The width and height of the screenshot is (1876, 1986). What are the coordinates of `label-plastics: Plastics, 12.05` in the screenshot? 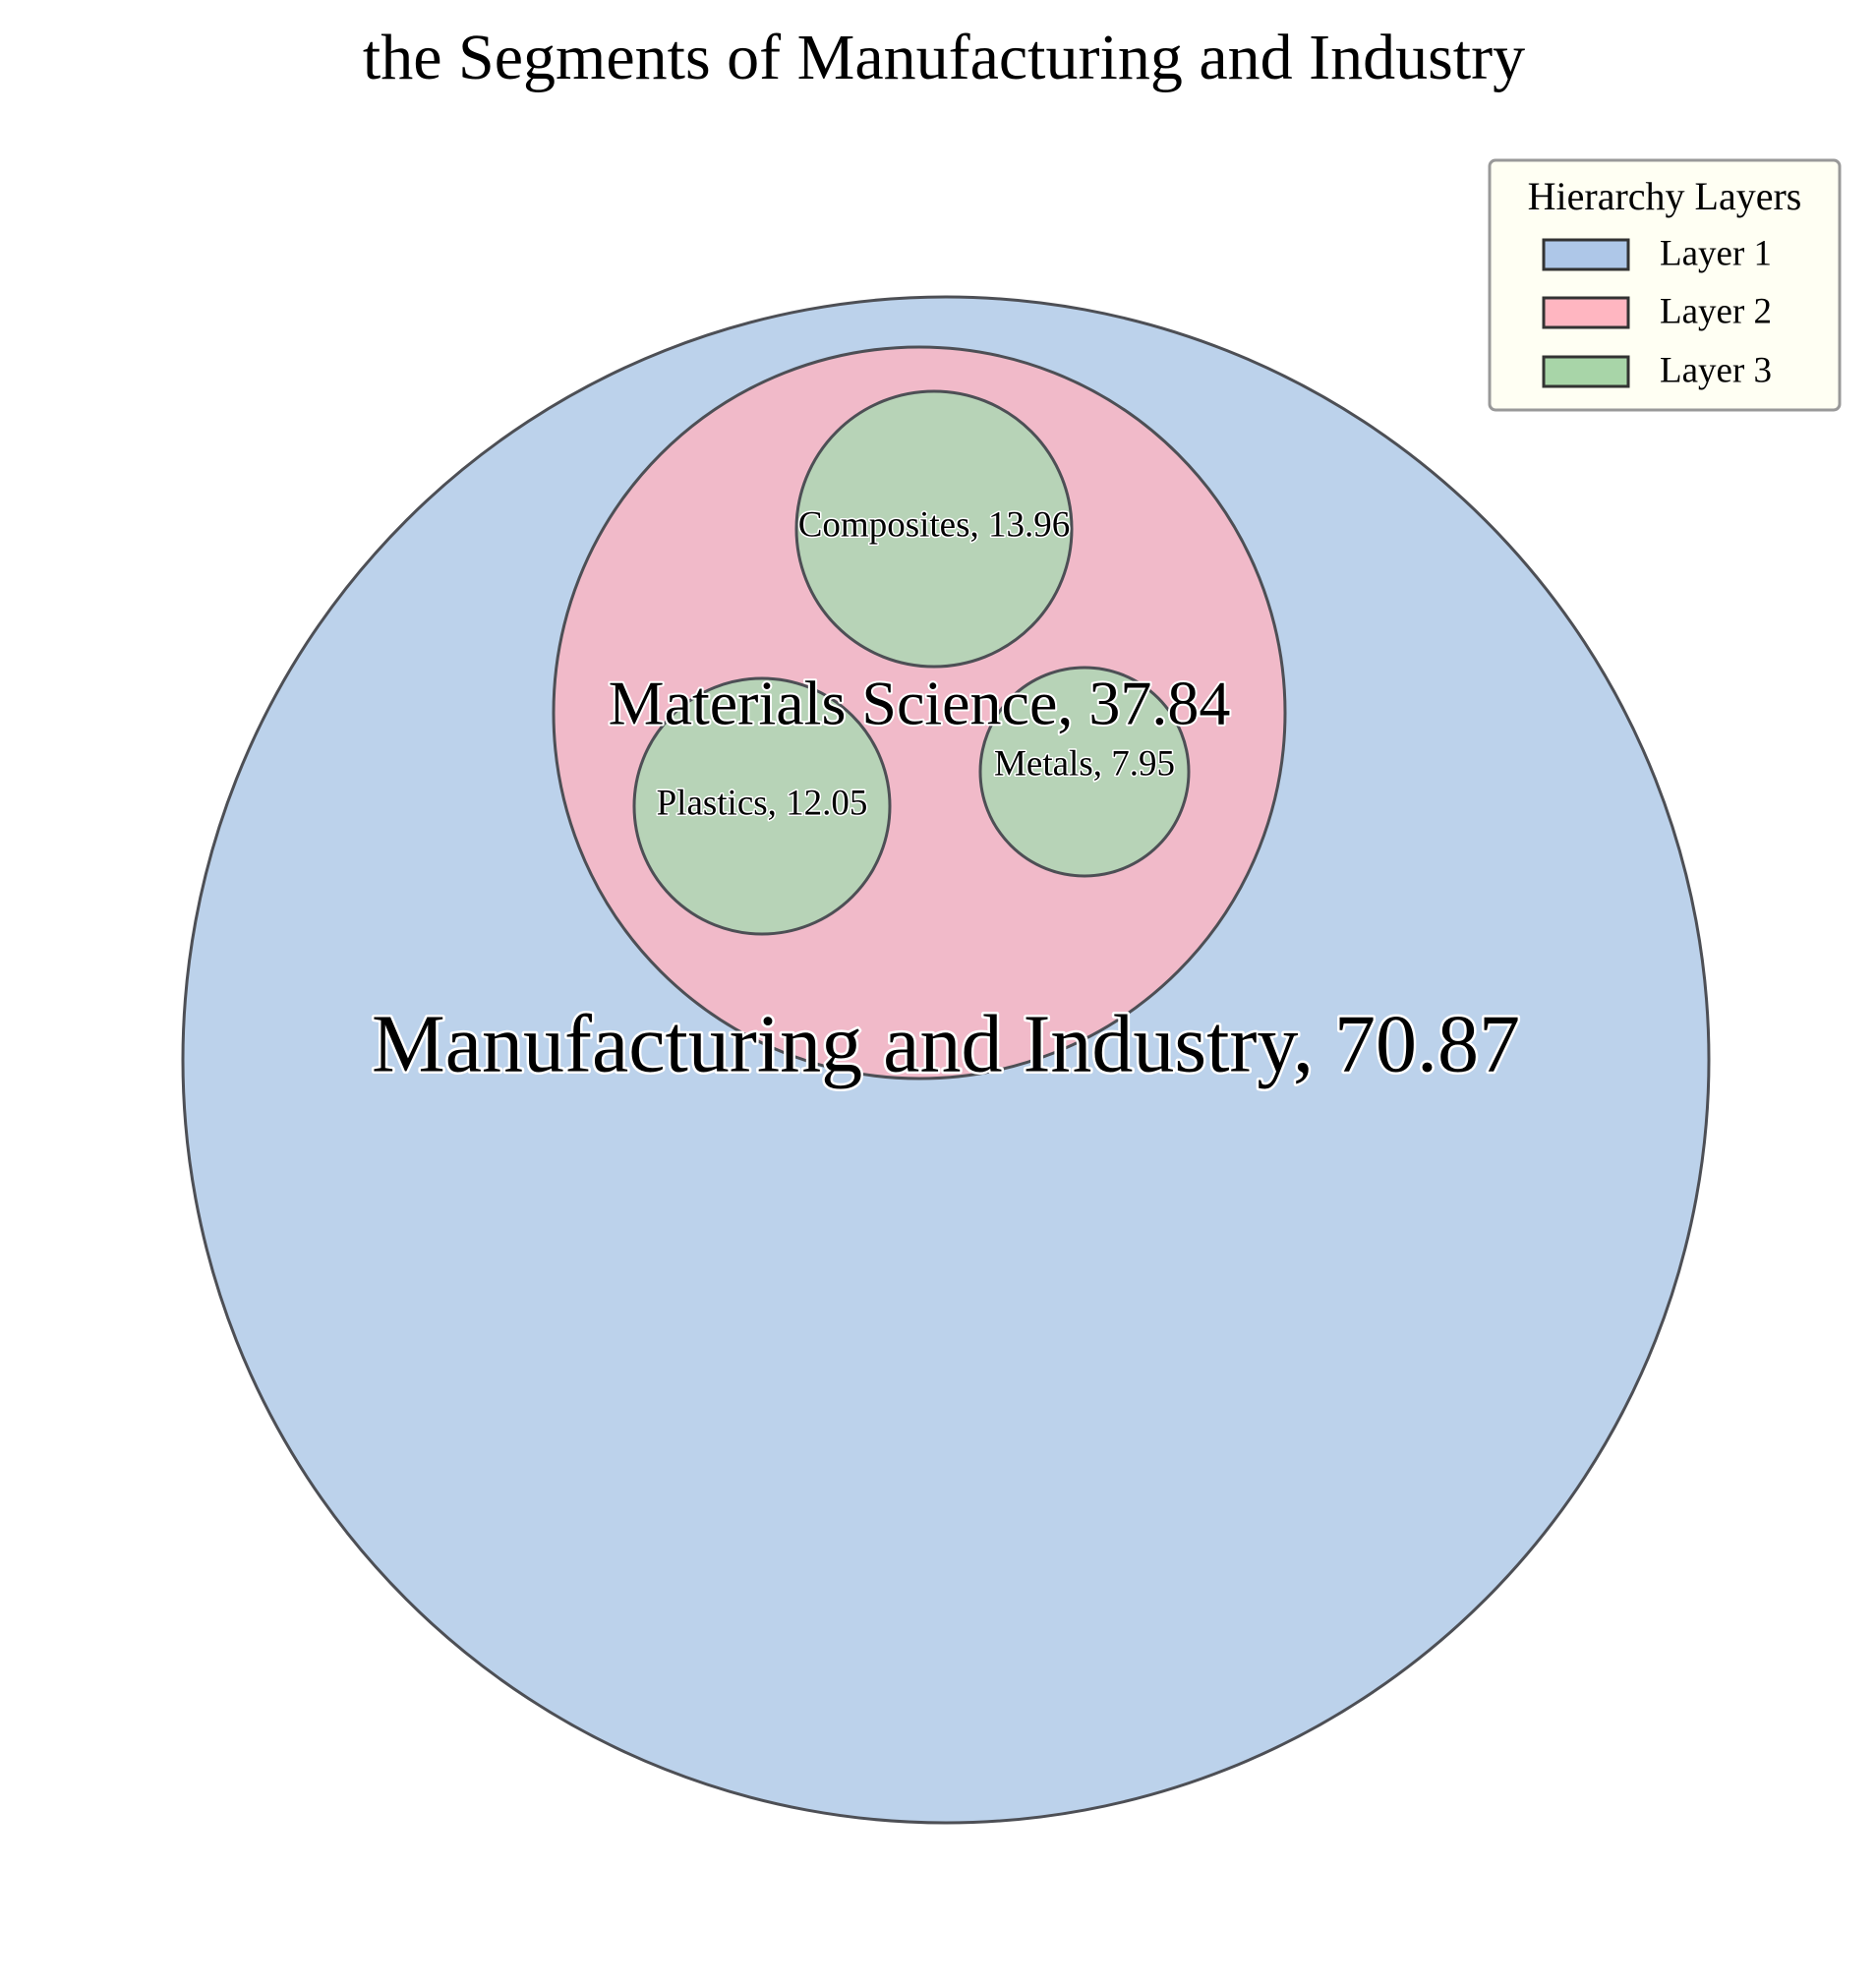 It's located at (762, 803).